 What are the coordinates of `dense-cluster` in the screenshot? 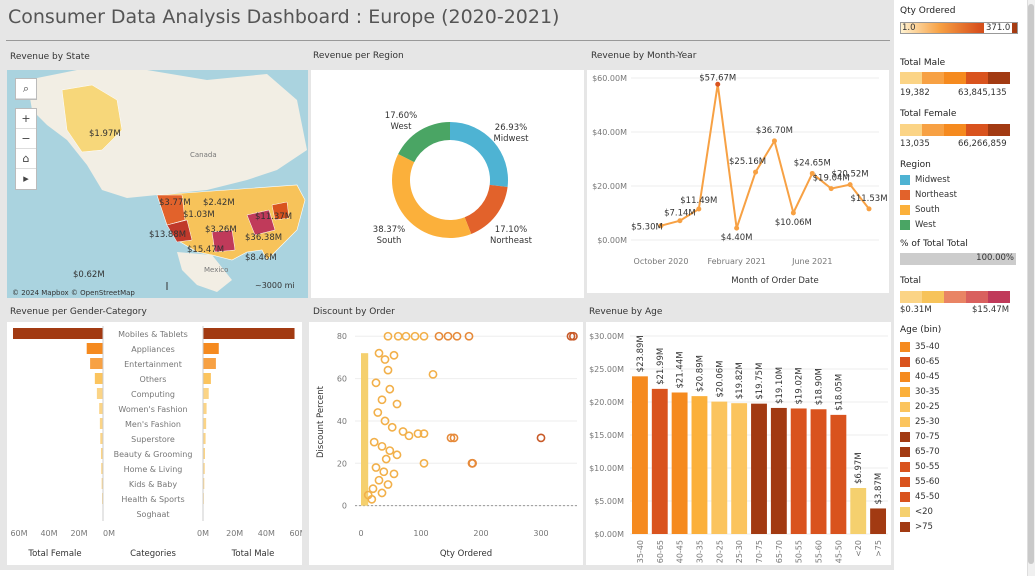 It's located at (365, 429).